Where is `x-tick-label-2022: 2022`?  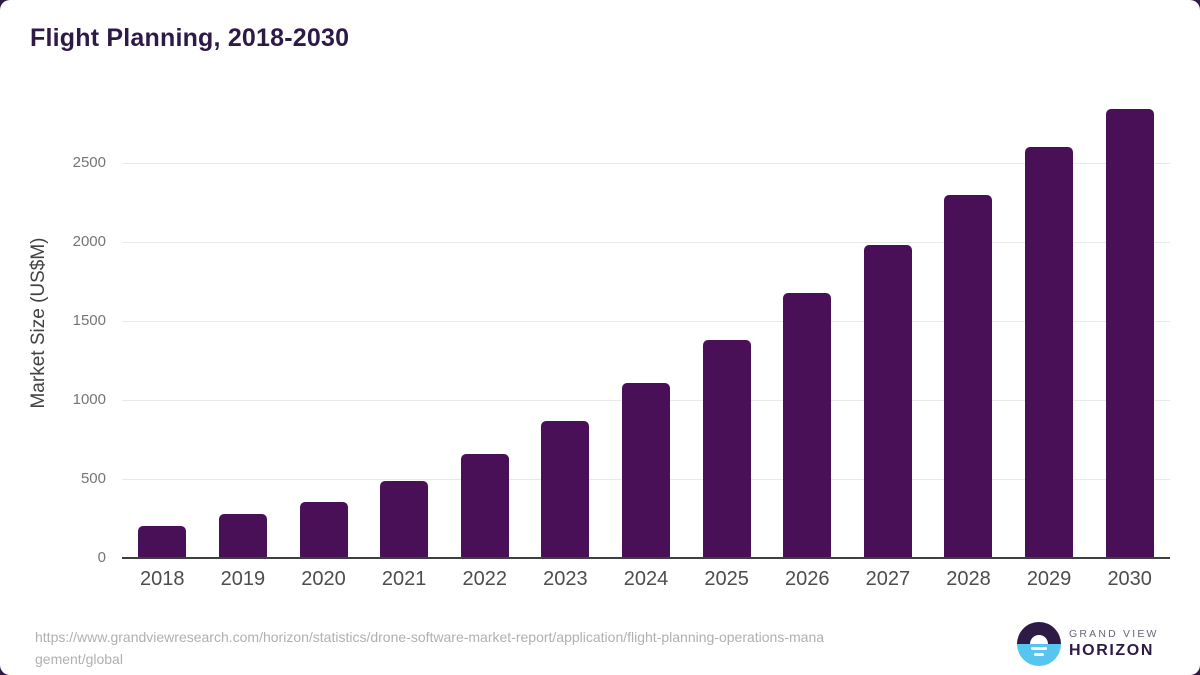
x-tick-label-2022: 2022 is located at coordinates (485, 579).